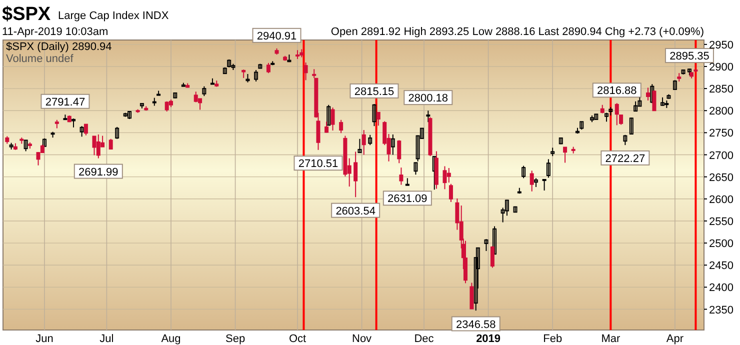 Image resolution: width=740 pixels, height=345 pixels. I want to click on annotation: 2791.47, so click(65, 102).